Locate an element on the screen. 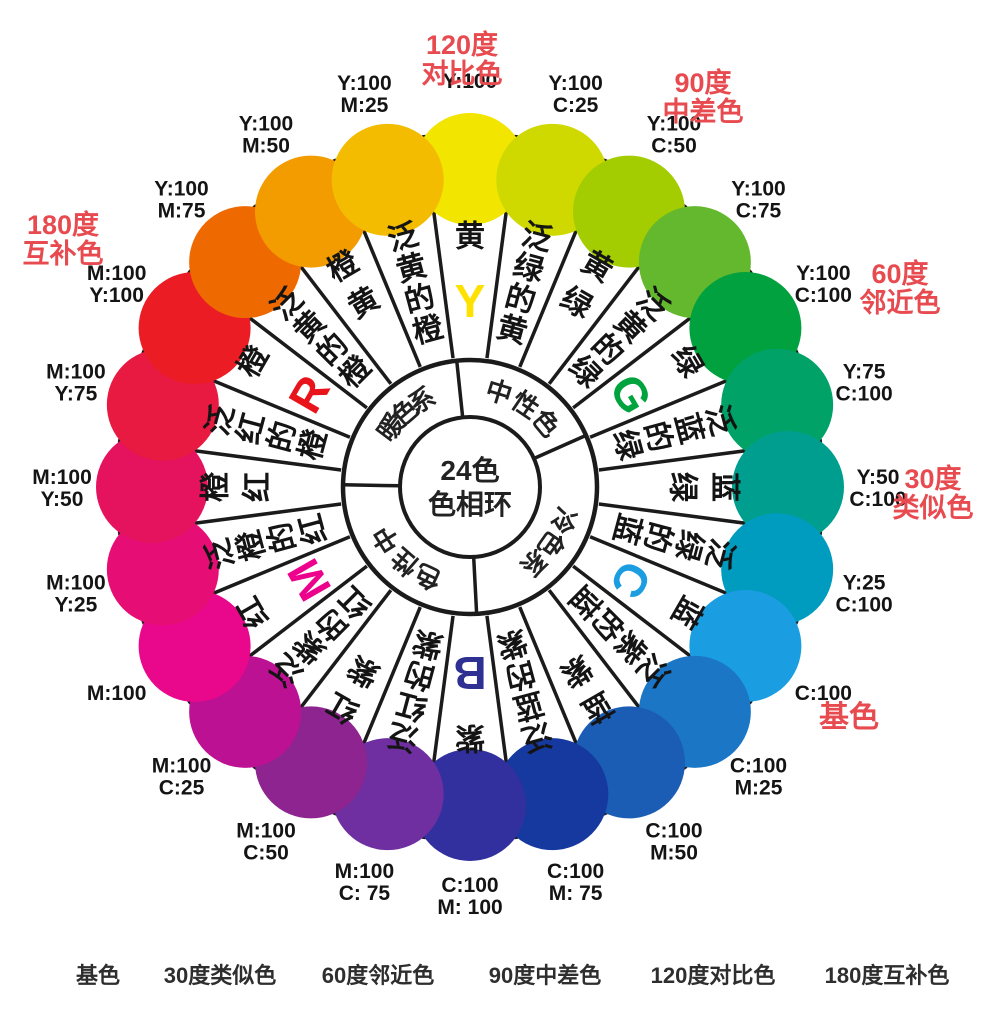 The width and height of the screenshot is (1007, 1024). annotation-contrast-120: 对比色 is located at coordinates (462, 73).